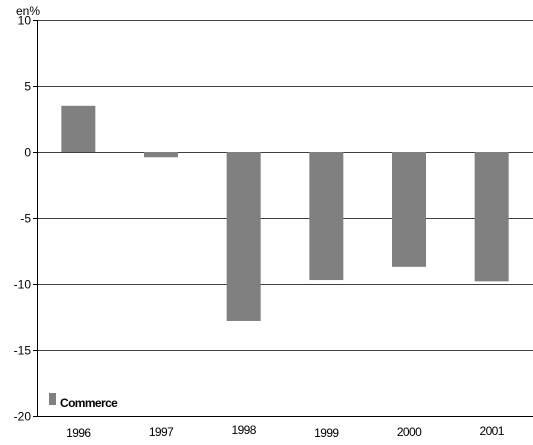 The image size is (533, 445). I want to click on bar-2000, so click(409, 209).